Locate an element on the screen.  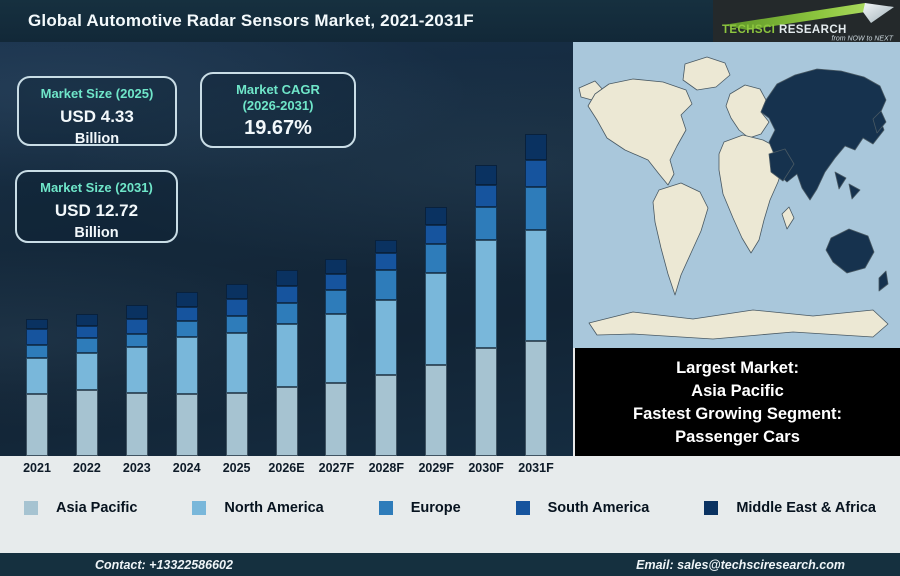
x-axis-label: 2029F is located at coordinates (436, 468).